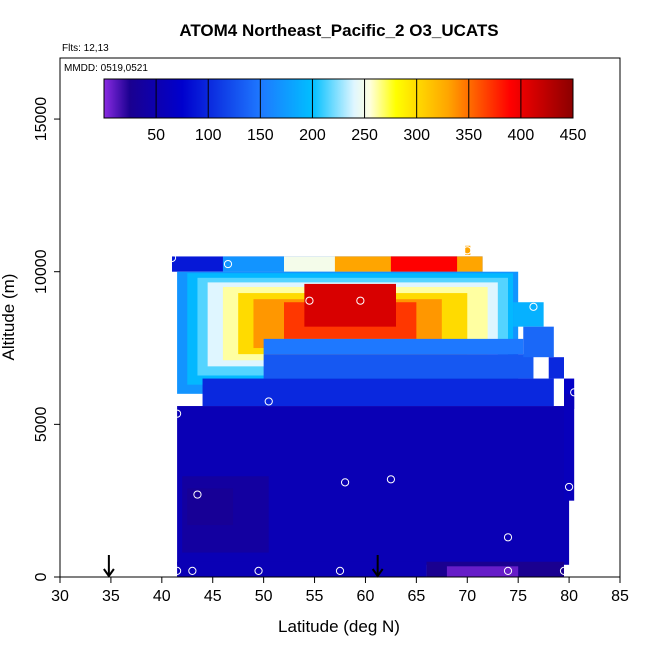 The height and width of the screenshot is (650, 650). Describe the element at coordinates (521, 135) in the screenshot. I see `colorbar-tick-label: 400` at that location.